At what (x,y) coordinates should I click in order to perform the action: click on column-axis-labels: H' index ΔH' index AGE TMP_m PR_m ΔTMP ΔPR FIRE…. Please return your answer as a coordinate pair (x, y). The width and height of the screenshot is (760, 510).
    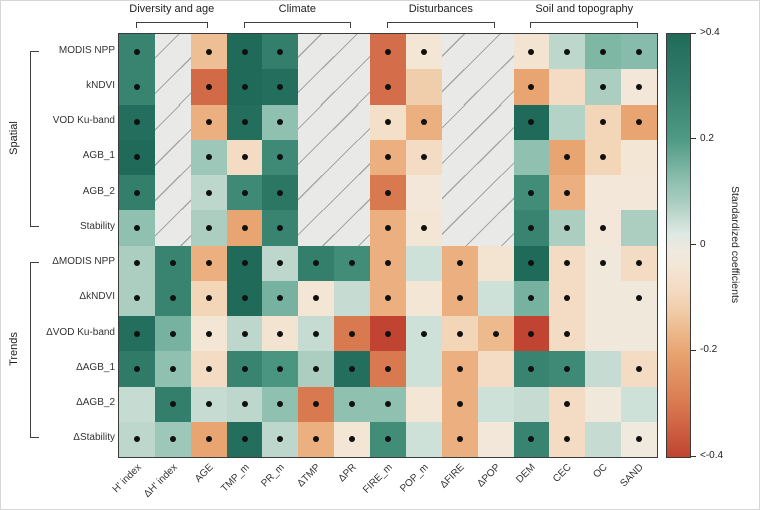
    Looking at the image, I should click on (383, 484).